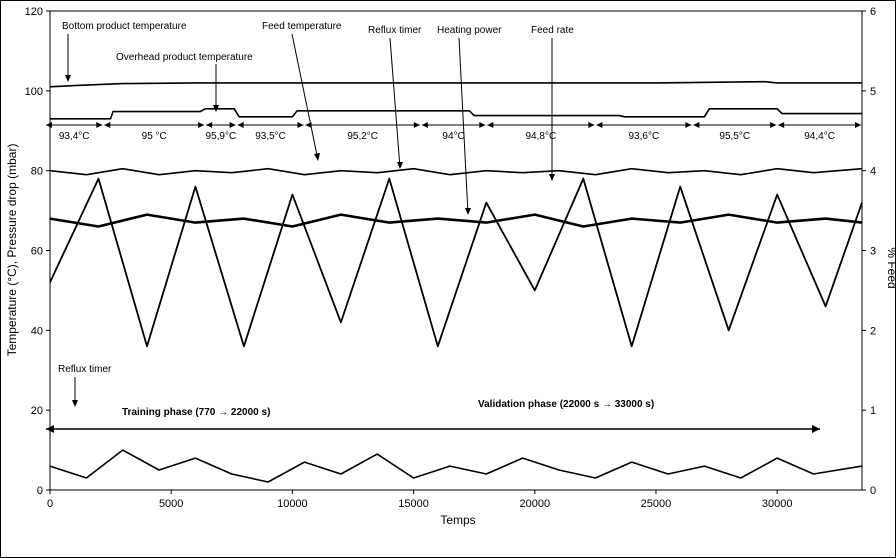 The image size is (896, 558). What do you see at coordinates (362, 136) in the screenshot?
I see `segment-label-4: 95,2°C` at bounding box center [362, 136].